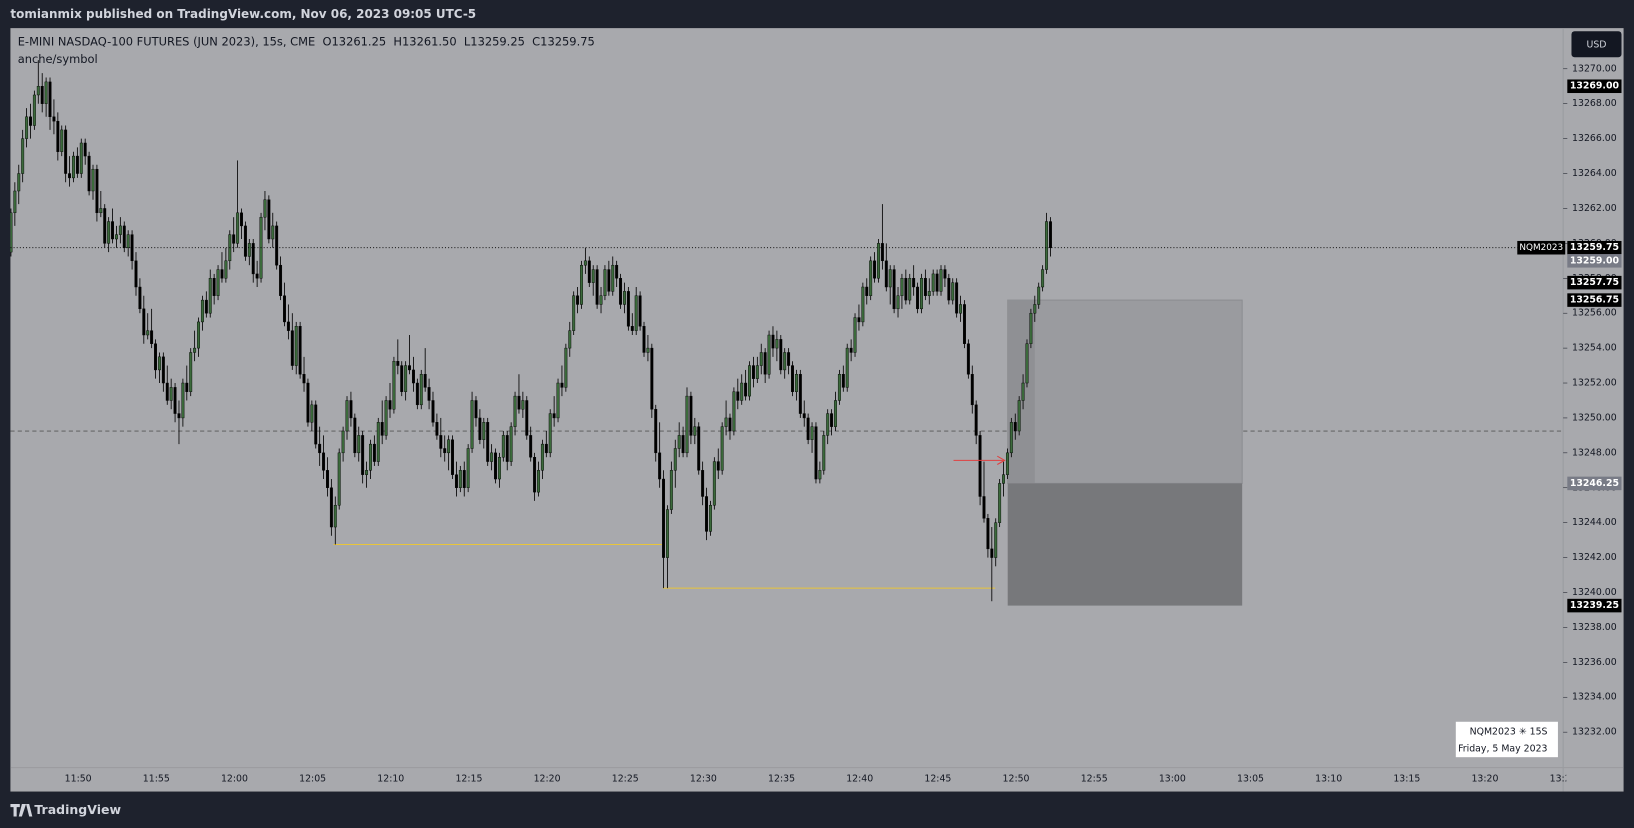 The width and height of the screenshot is (1634, 828). Describe the element at coordinates (1594, 300) in the screenshot. I see `price-tag-bg` at that location.